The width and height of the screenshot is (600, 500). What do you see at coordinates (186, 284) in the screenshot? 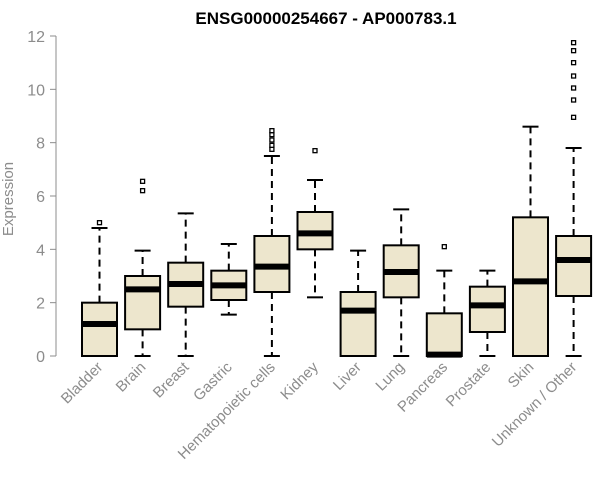
I see `box-breast` at bounding box center [186, 284].